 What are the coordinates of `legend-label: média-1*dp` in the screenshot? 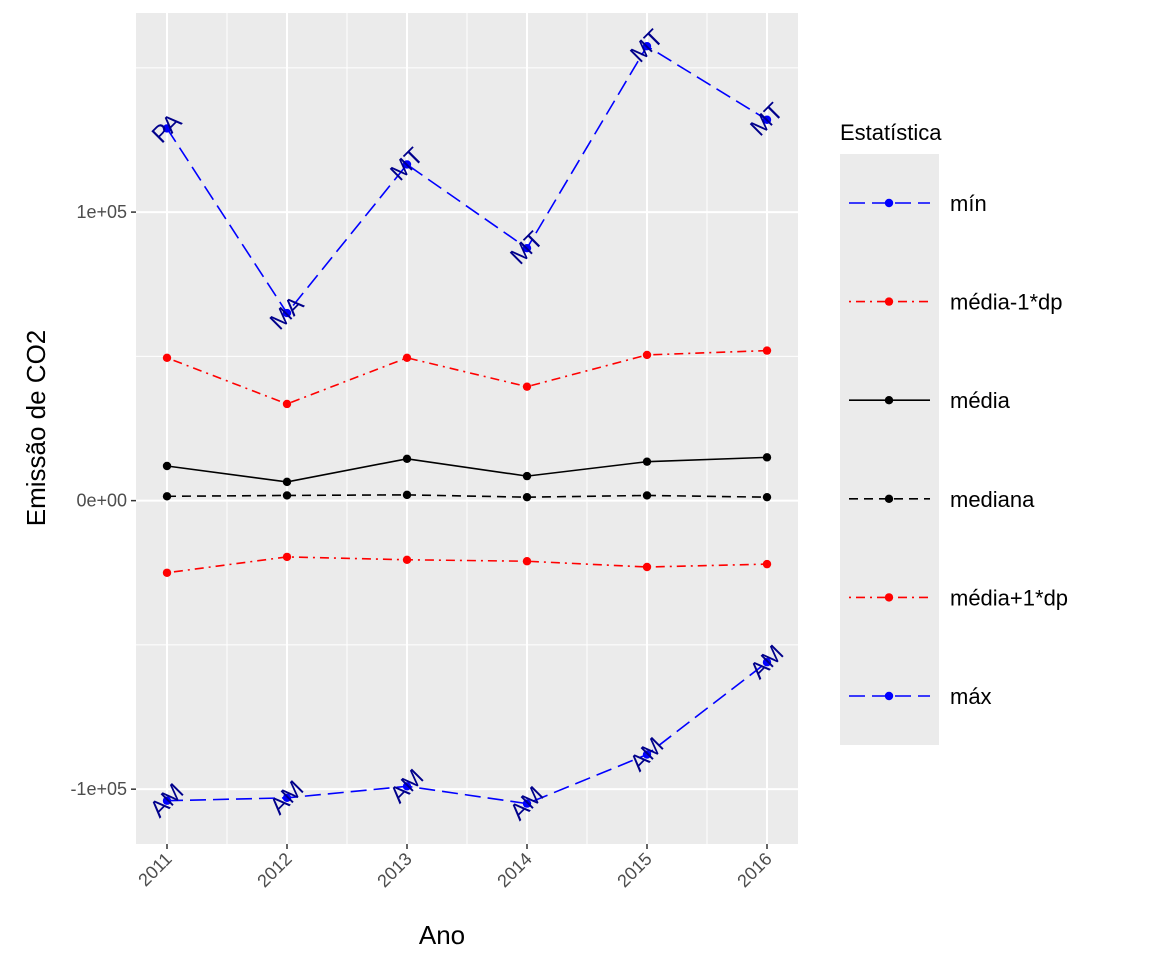 It's located at (1006, 302).